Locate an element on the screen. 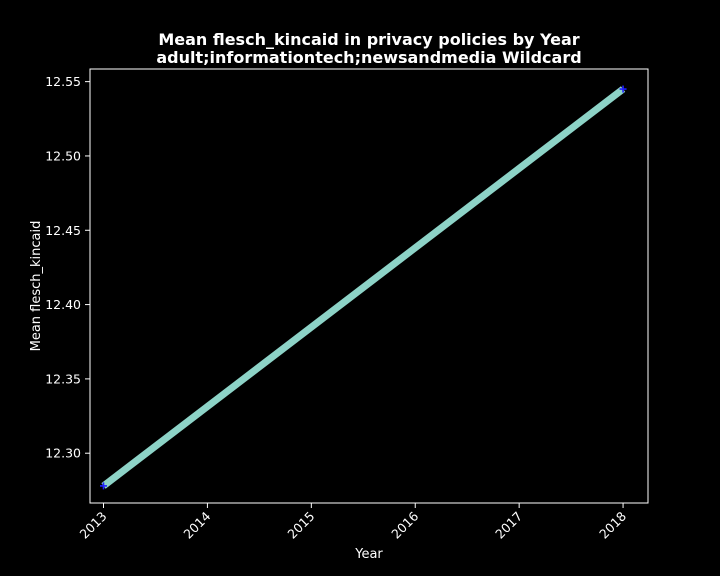 This screenshot has width=720, height=576. y-tick-label: 12.35 is located at coordinates (63, 378).